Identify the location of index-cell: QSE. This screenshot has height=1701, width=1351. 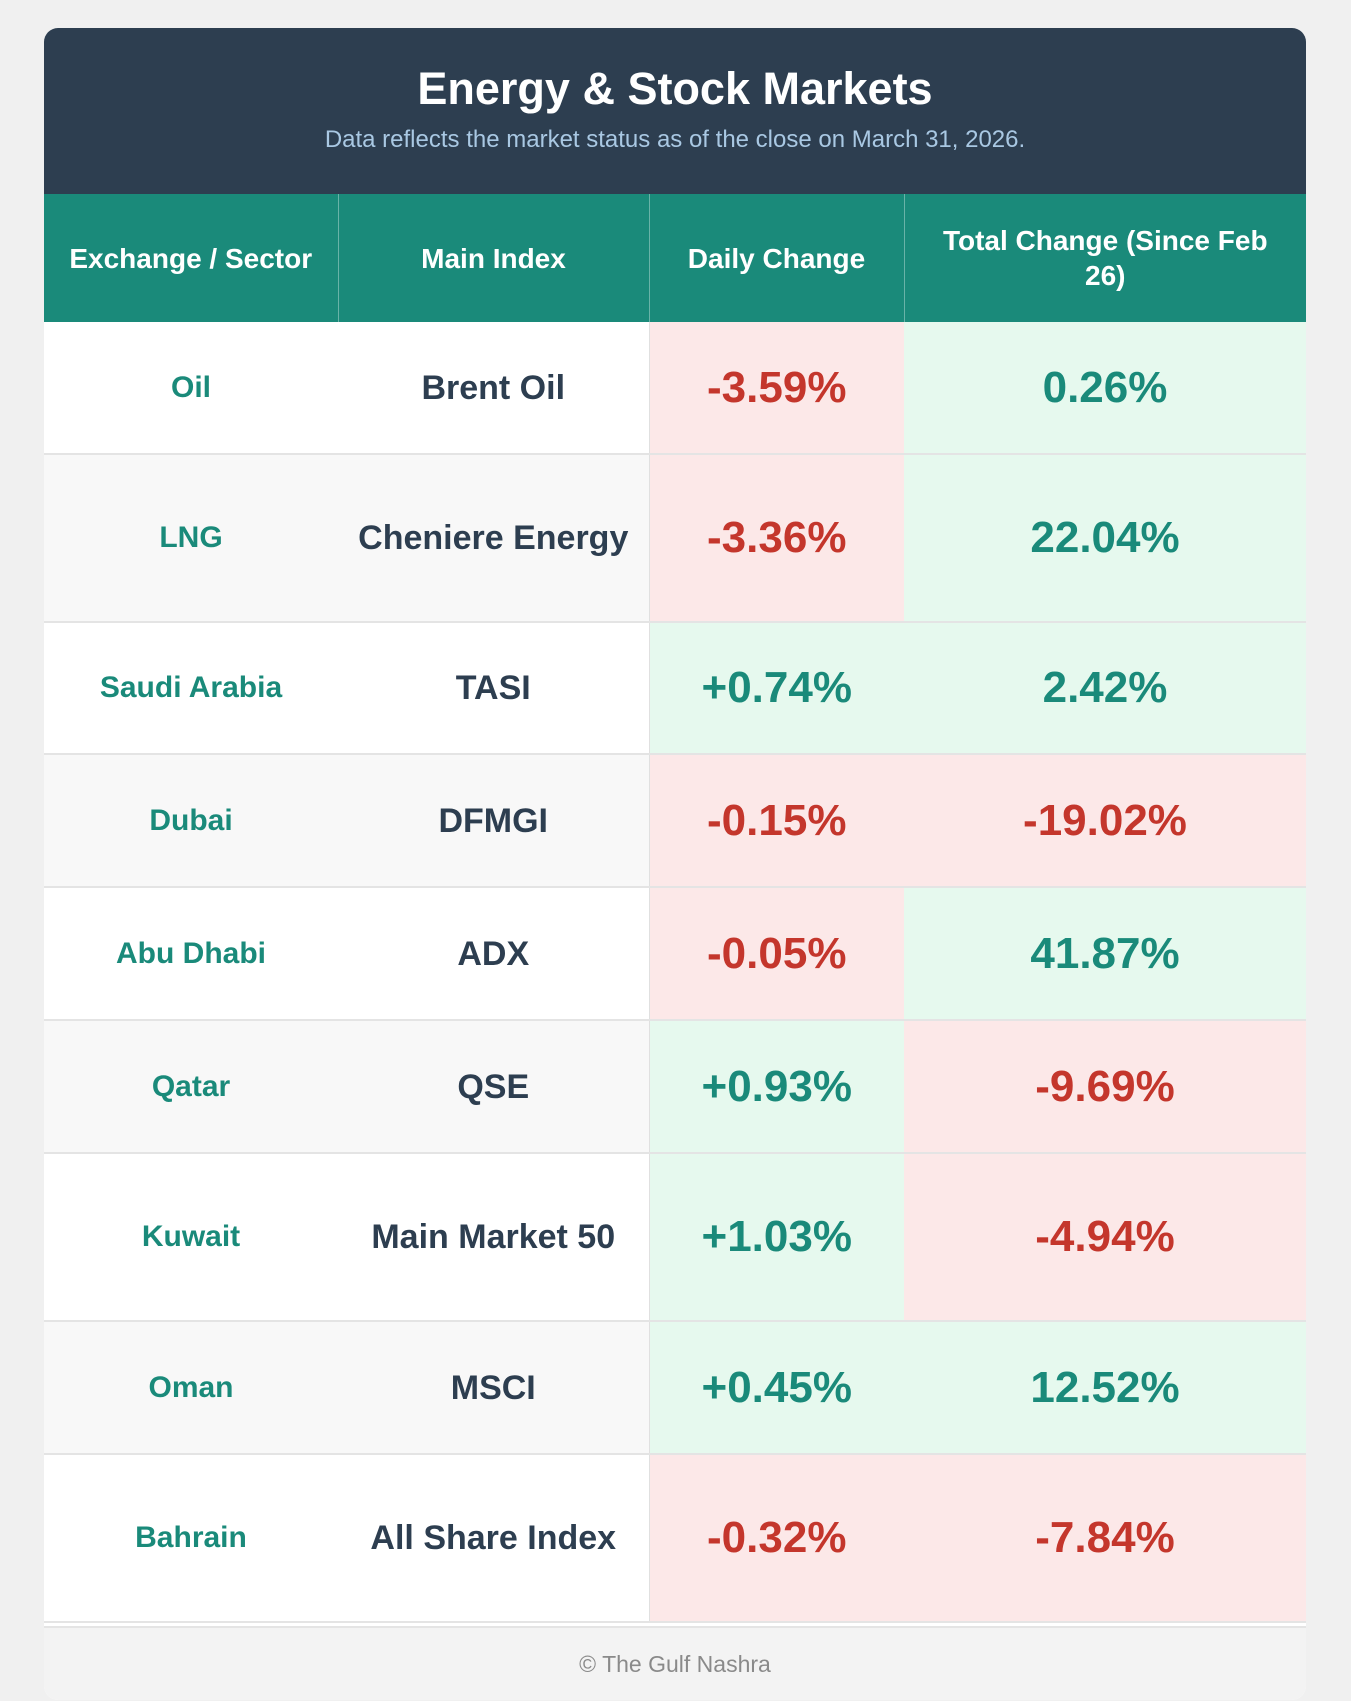
(493, 1087).